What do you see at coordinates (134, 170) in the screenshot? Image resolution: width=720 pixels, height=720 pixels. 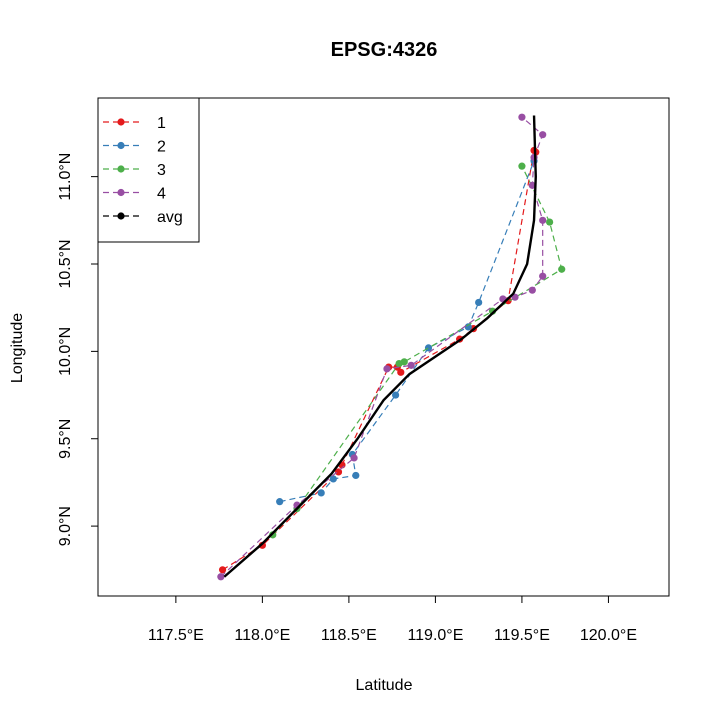 I see `legend-item-3: 3` at bounding box center [134, 170].